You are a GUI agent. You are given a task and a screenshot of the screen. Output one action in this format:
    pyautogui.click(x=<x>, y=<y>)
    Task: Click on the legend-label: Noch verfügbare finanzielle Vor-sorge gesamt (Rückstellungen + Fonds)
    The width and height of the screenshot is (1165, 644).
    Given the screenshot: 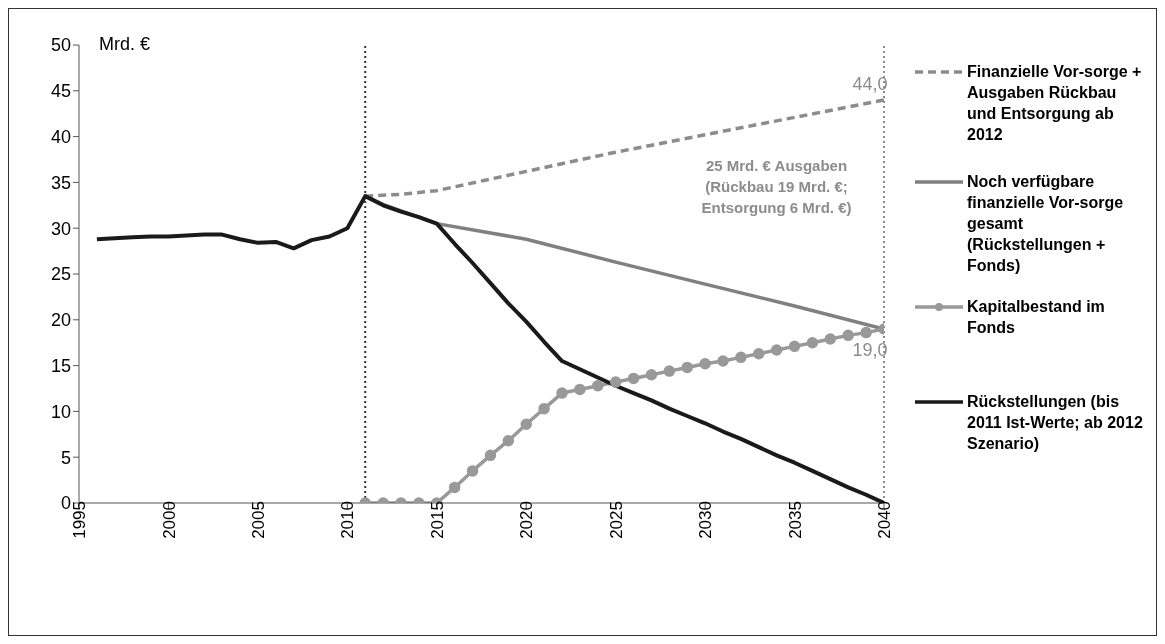 What is the action you would take?
    pyautogui.click(x=1046, y=224)
    